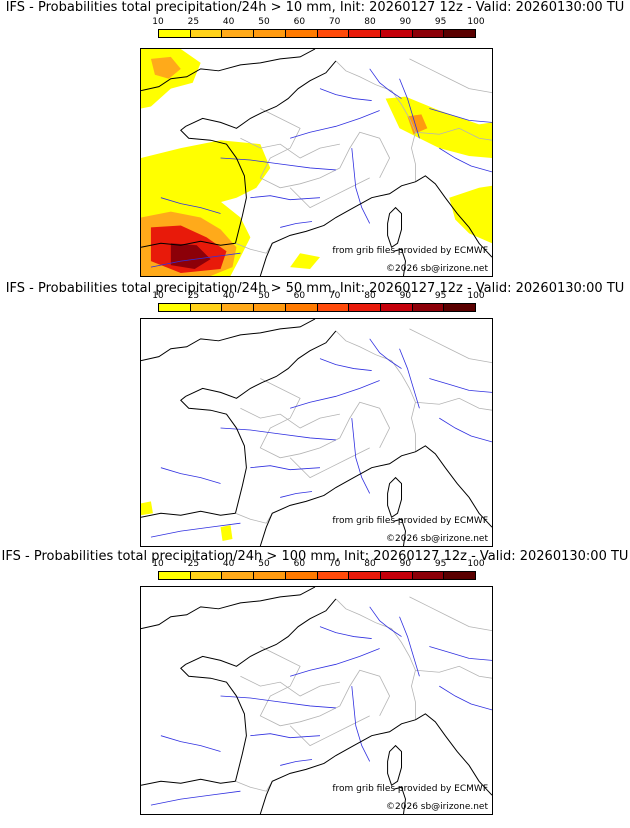 This screenshot has height=828, width=630. What do you see at coordinates (405, 22) in the screenshot?
I see `legend-tick-label: 90` at bounding box center [405, 22].